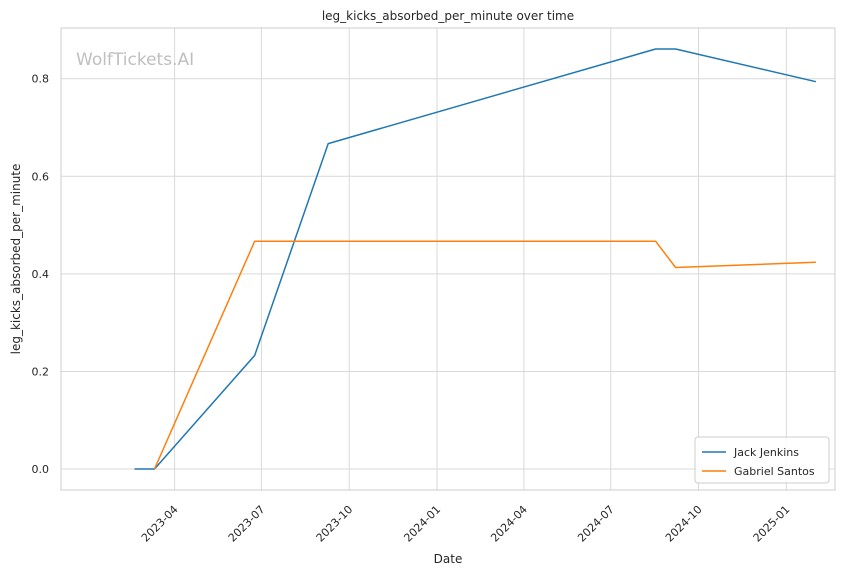 The image size is (844, 575). Describe the element at coordinates (41, 79) in the screenshot. I see `y-tick-label: 0.8` at that location.